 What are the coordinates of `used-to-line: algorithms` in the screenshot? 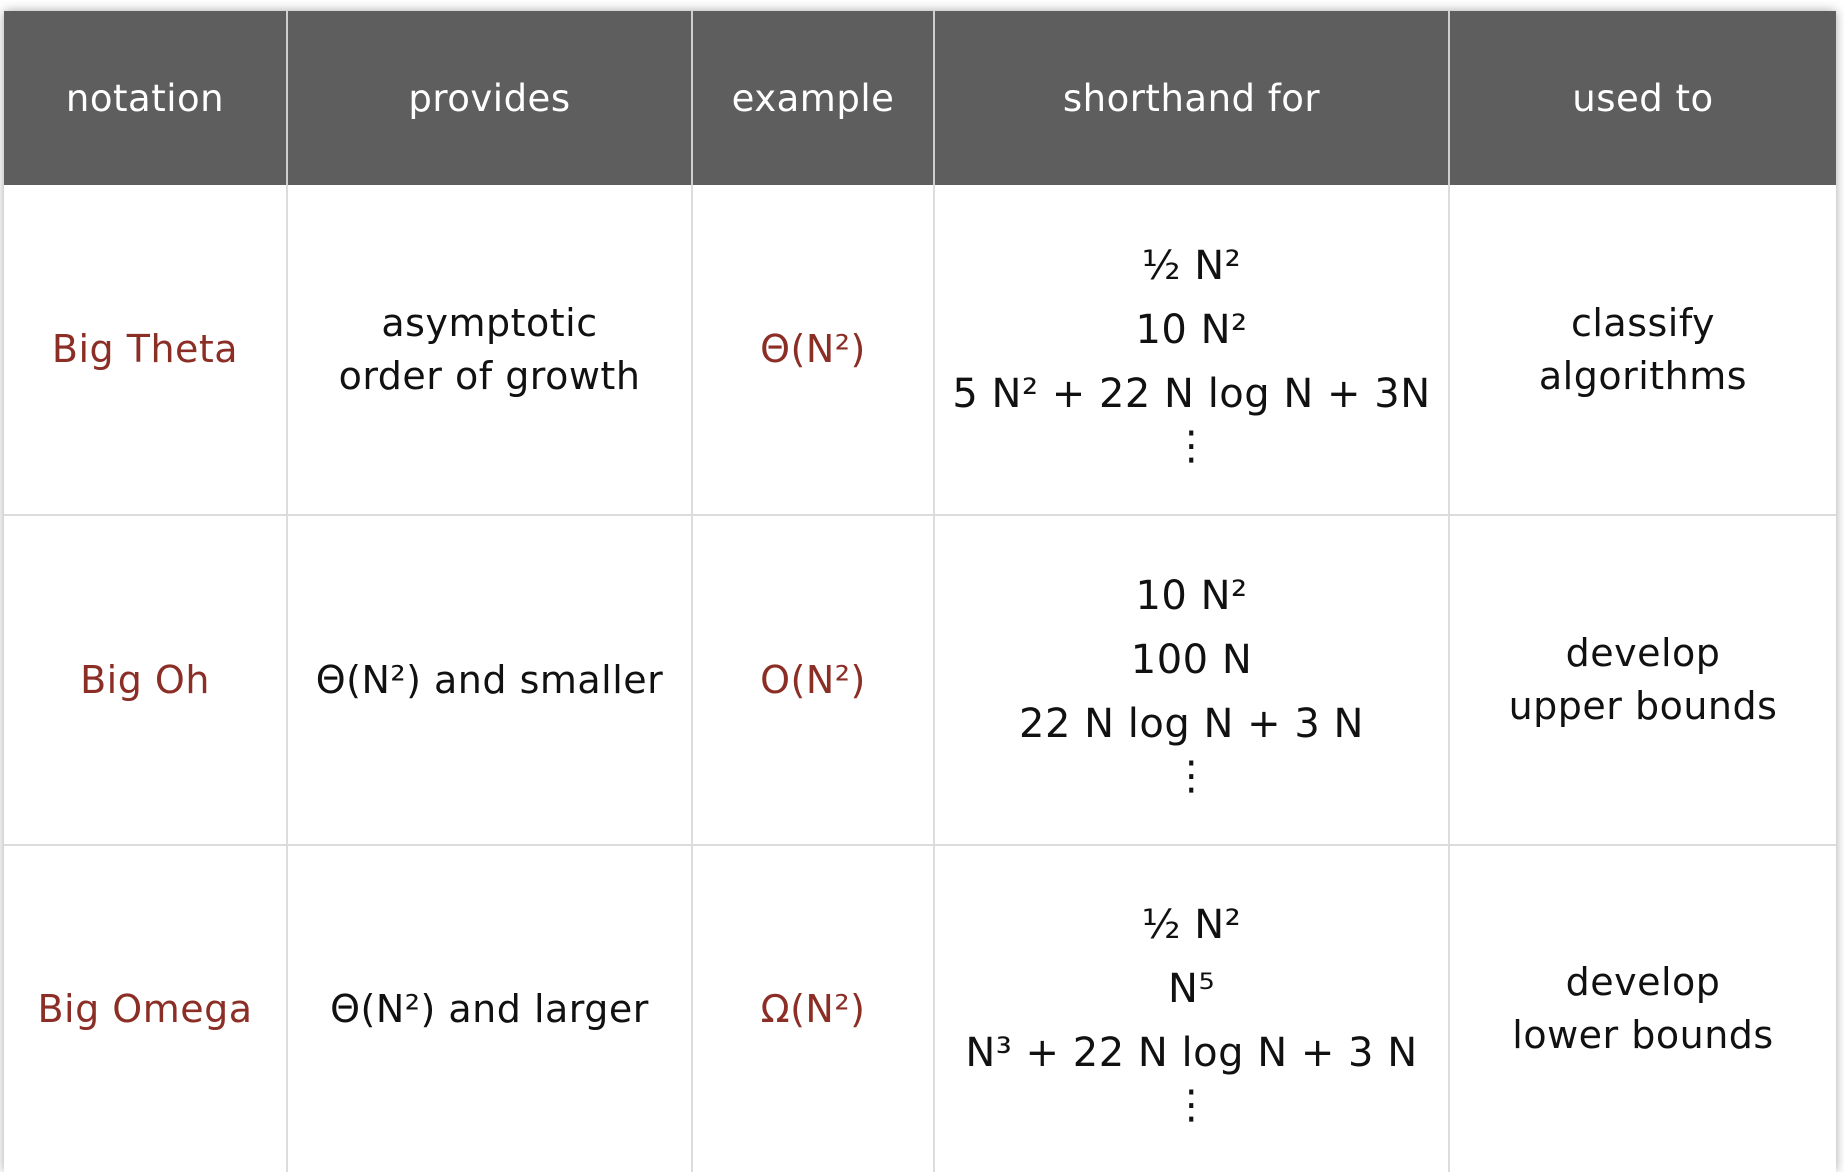 It's located at (1643, 375).